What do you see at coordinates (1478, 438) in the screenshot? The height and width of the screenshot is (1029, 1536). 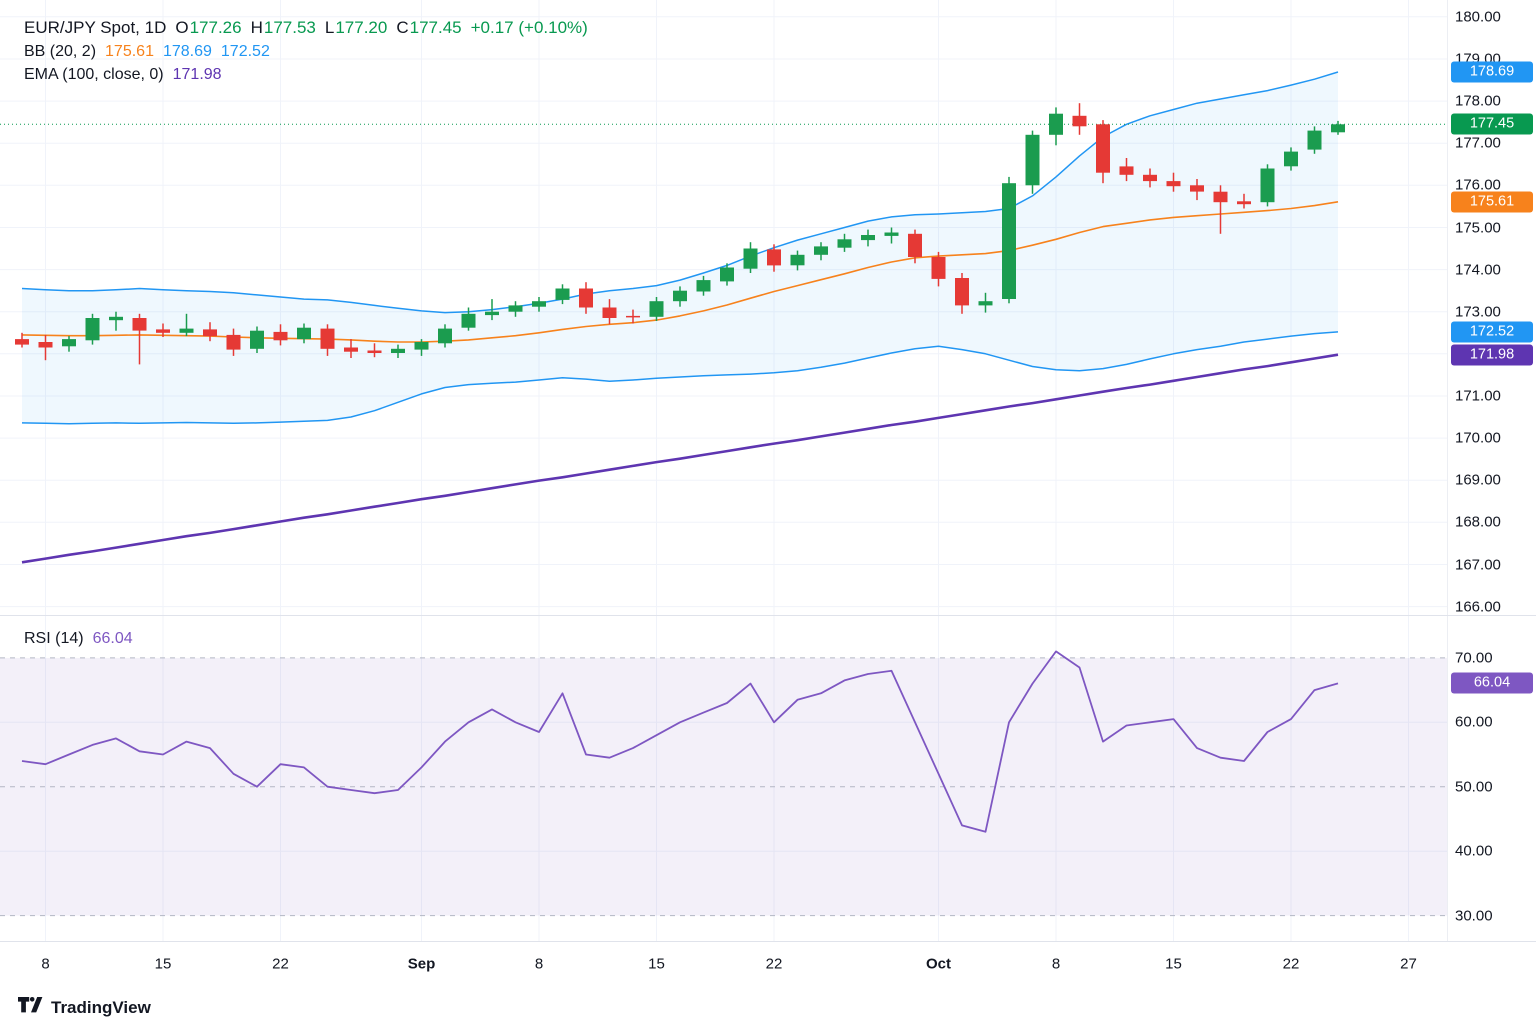 I see `price-axis-label: 170.00` at bounding box center [1478, 438].